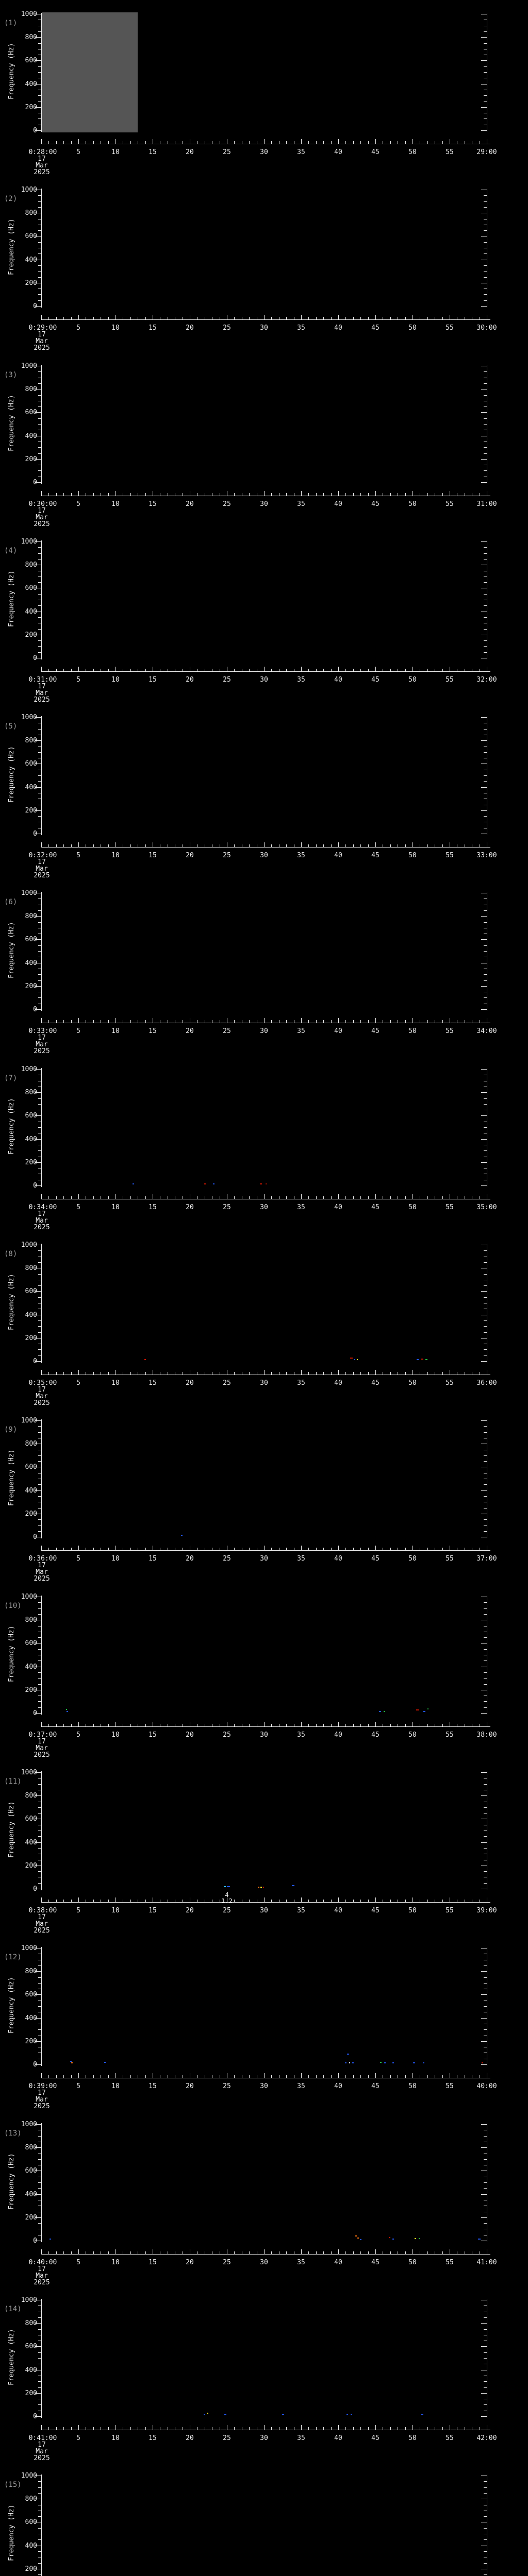 The image size is (528, 2576). Describe the element at coordinates (42, 1735) in the screenshot. I see `x-start-time-label: 0:37:00` at that location.